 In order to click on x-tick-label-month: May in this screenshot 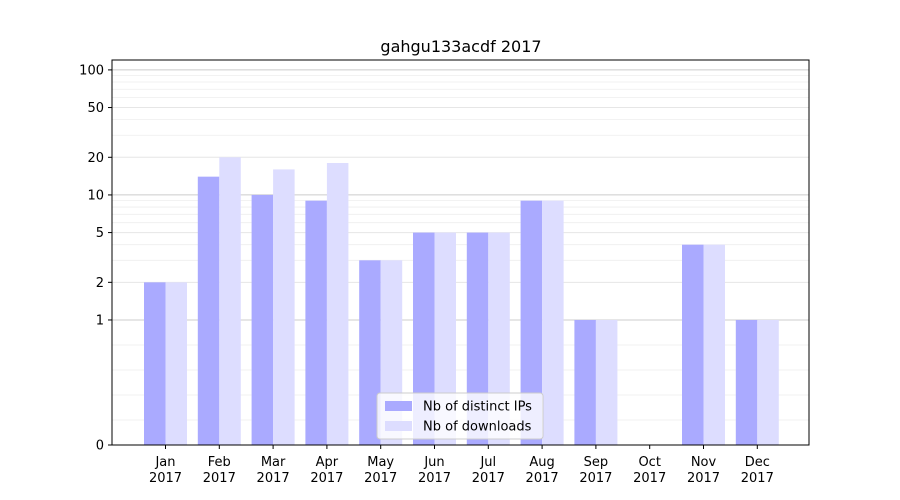, I will do `click(380, 462)`.